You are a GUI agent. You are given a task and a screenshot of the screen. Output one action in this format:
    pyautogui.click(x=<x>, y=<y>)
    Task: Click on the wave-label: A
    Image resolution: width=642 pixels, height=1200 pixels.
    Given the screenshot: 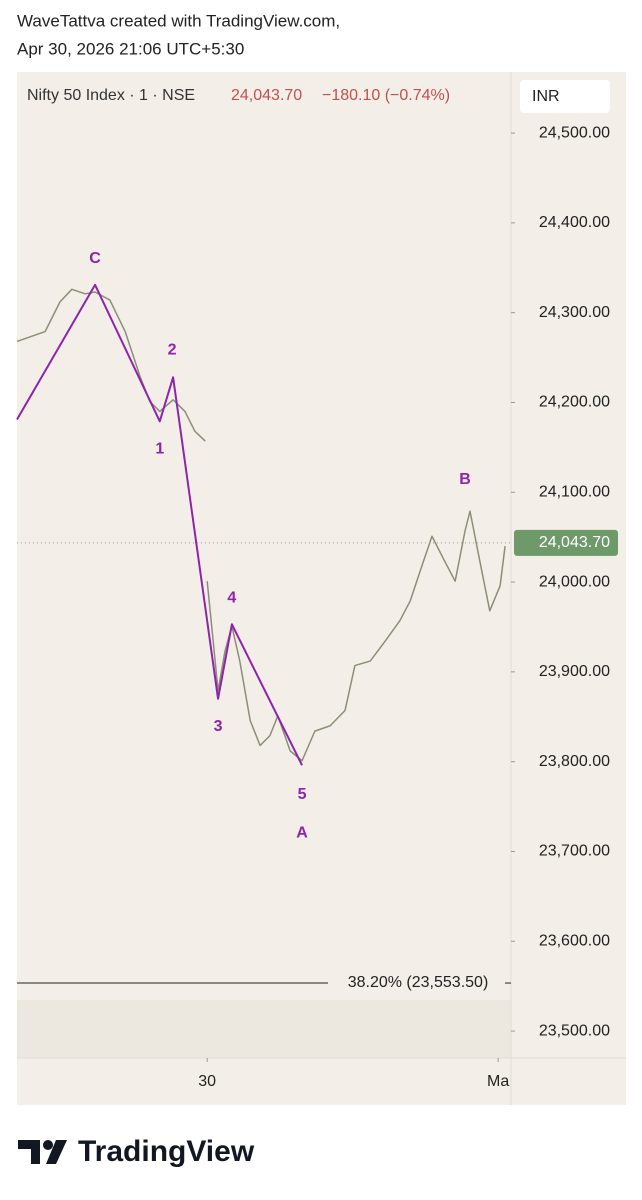 What is the action you would take?
    pyautogui.click(x=302, y=833)
    